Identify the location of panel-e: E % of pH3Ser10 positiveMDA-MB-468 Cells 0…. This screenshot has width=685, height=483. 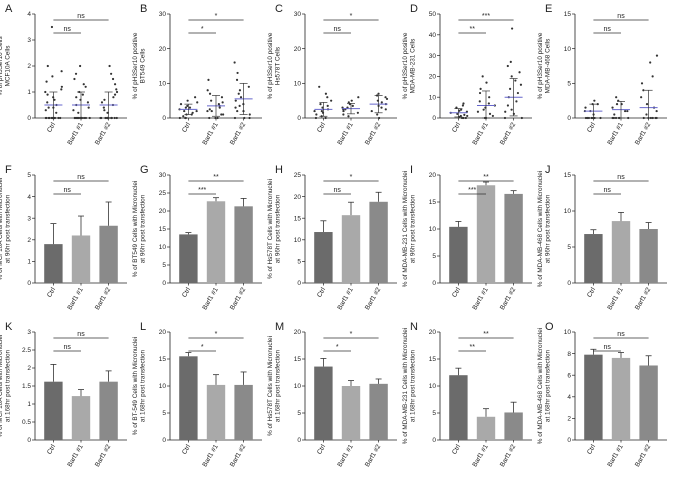
(602, 74).